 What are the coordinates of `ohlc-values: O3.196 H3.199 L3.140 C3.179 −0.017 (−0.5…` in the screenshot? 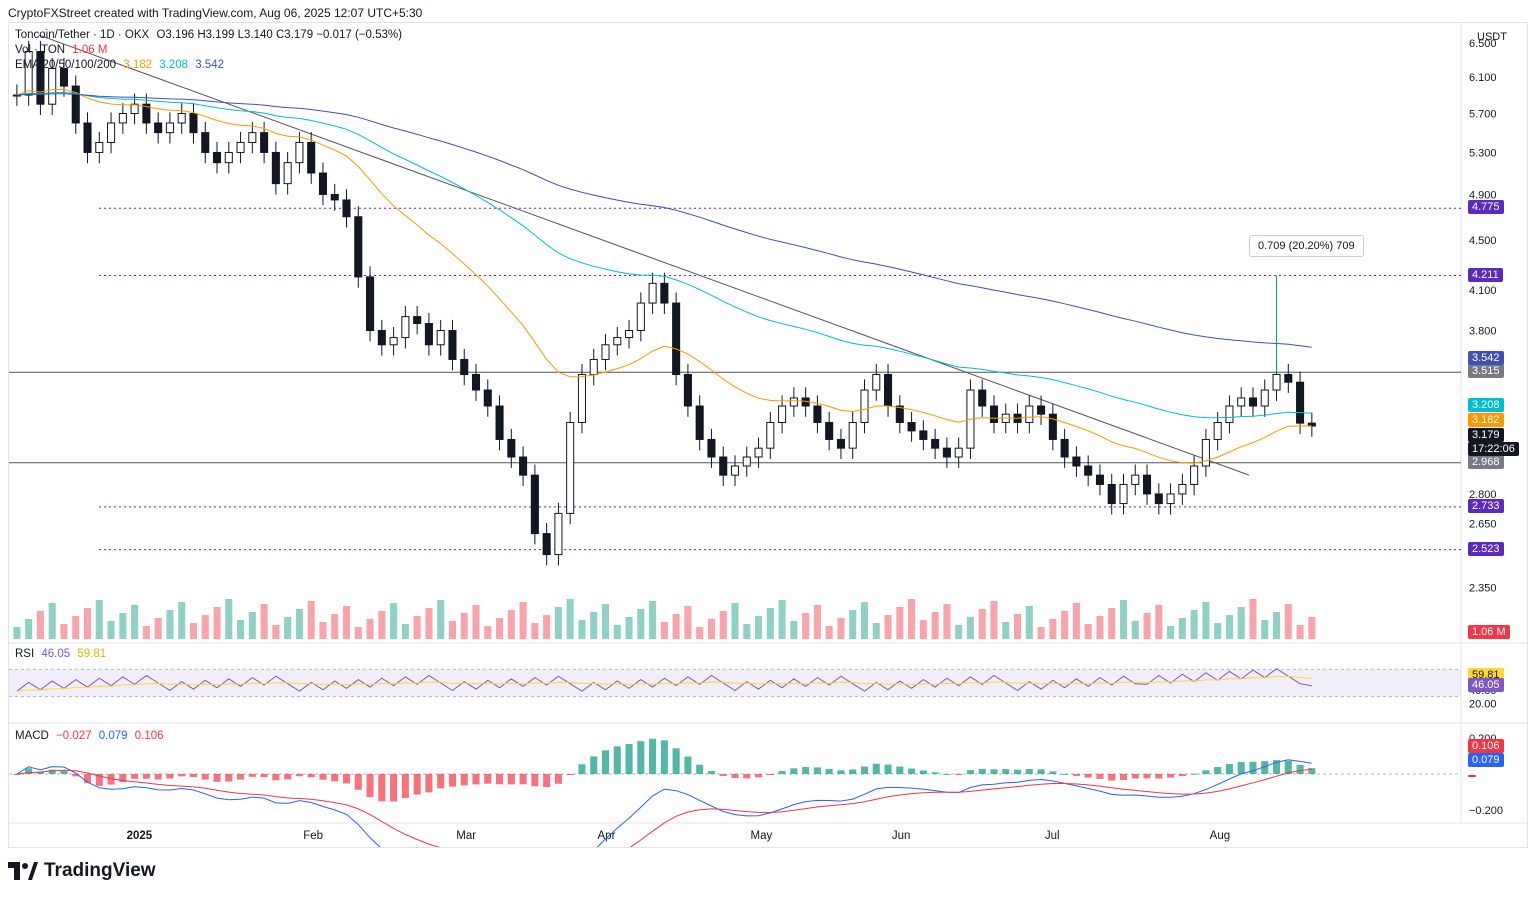 It's located at (279, 35).